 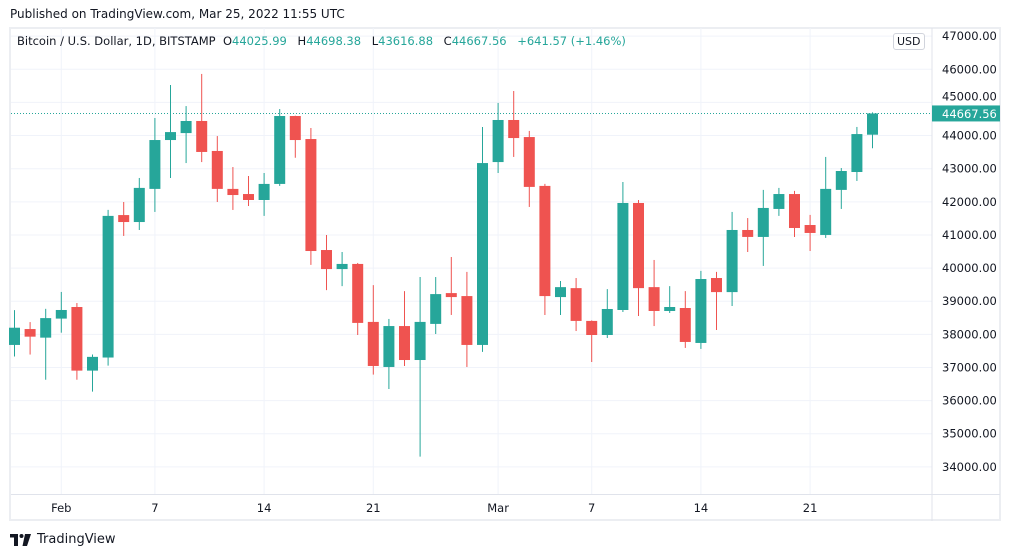 I want to click on price-tick-label: 35000.00, so click(x=969, y=434).